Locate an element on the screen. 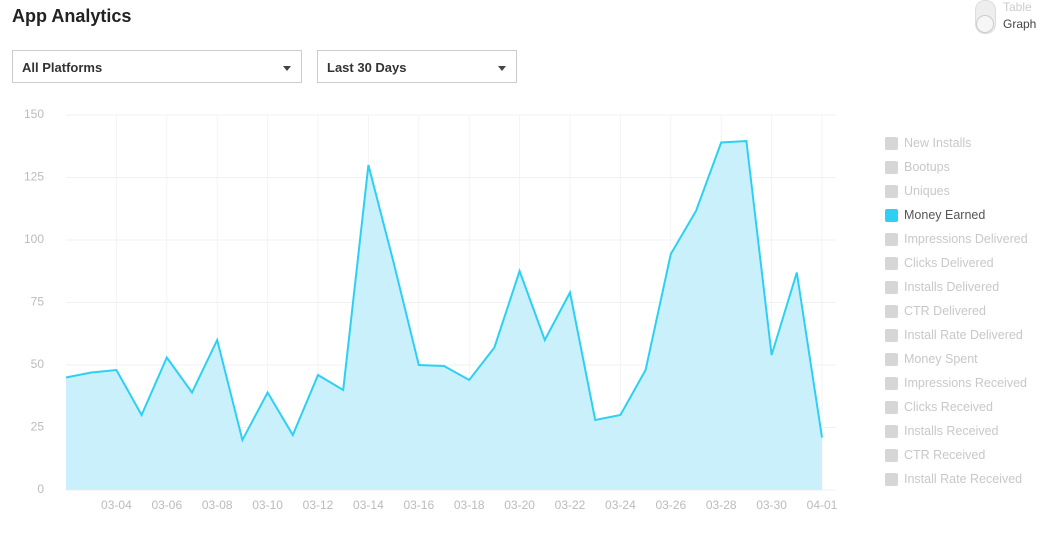 The width and height of the screenshot is (1056, 537). x-tick-label: 03-12 is located at coordinates (318, 505).